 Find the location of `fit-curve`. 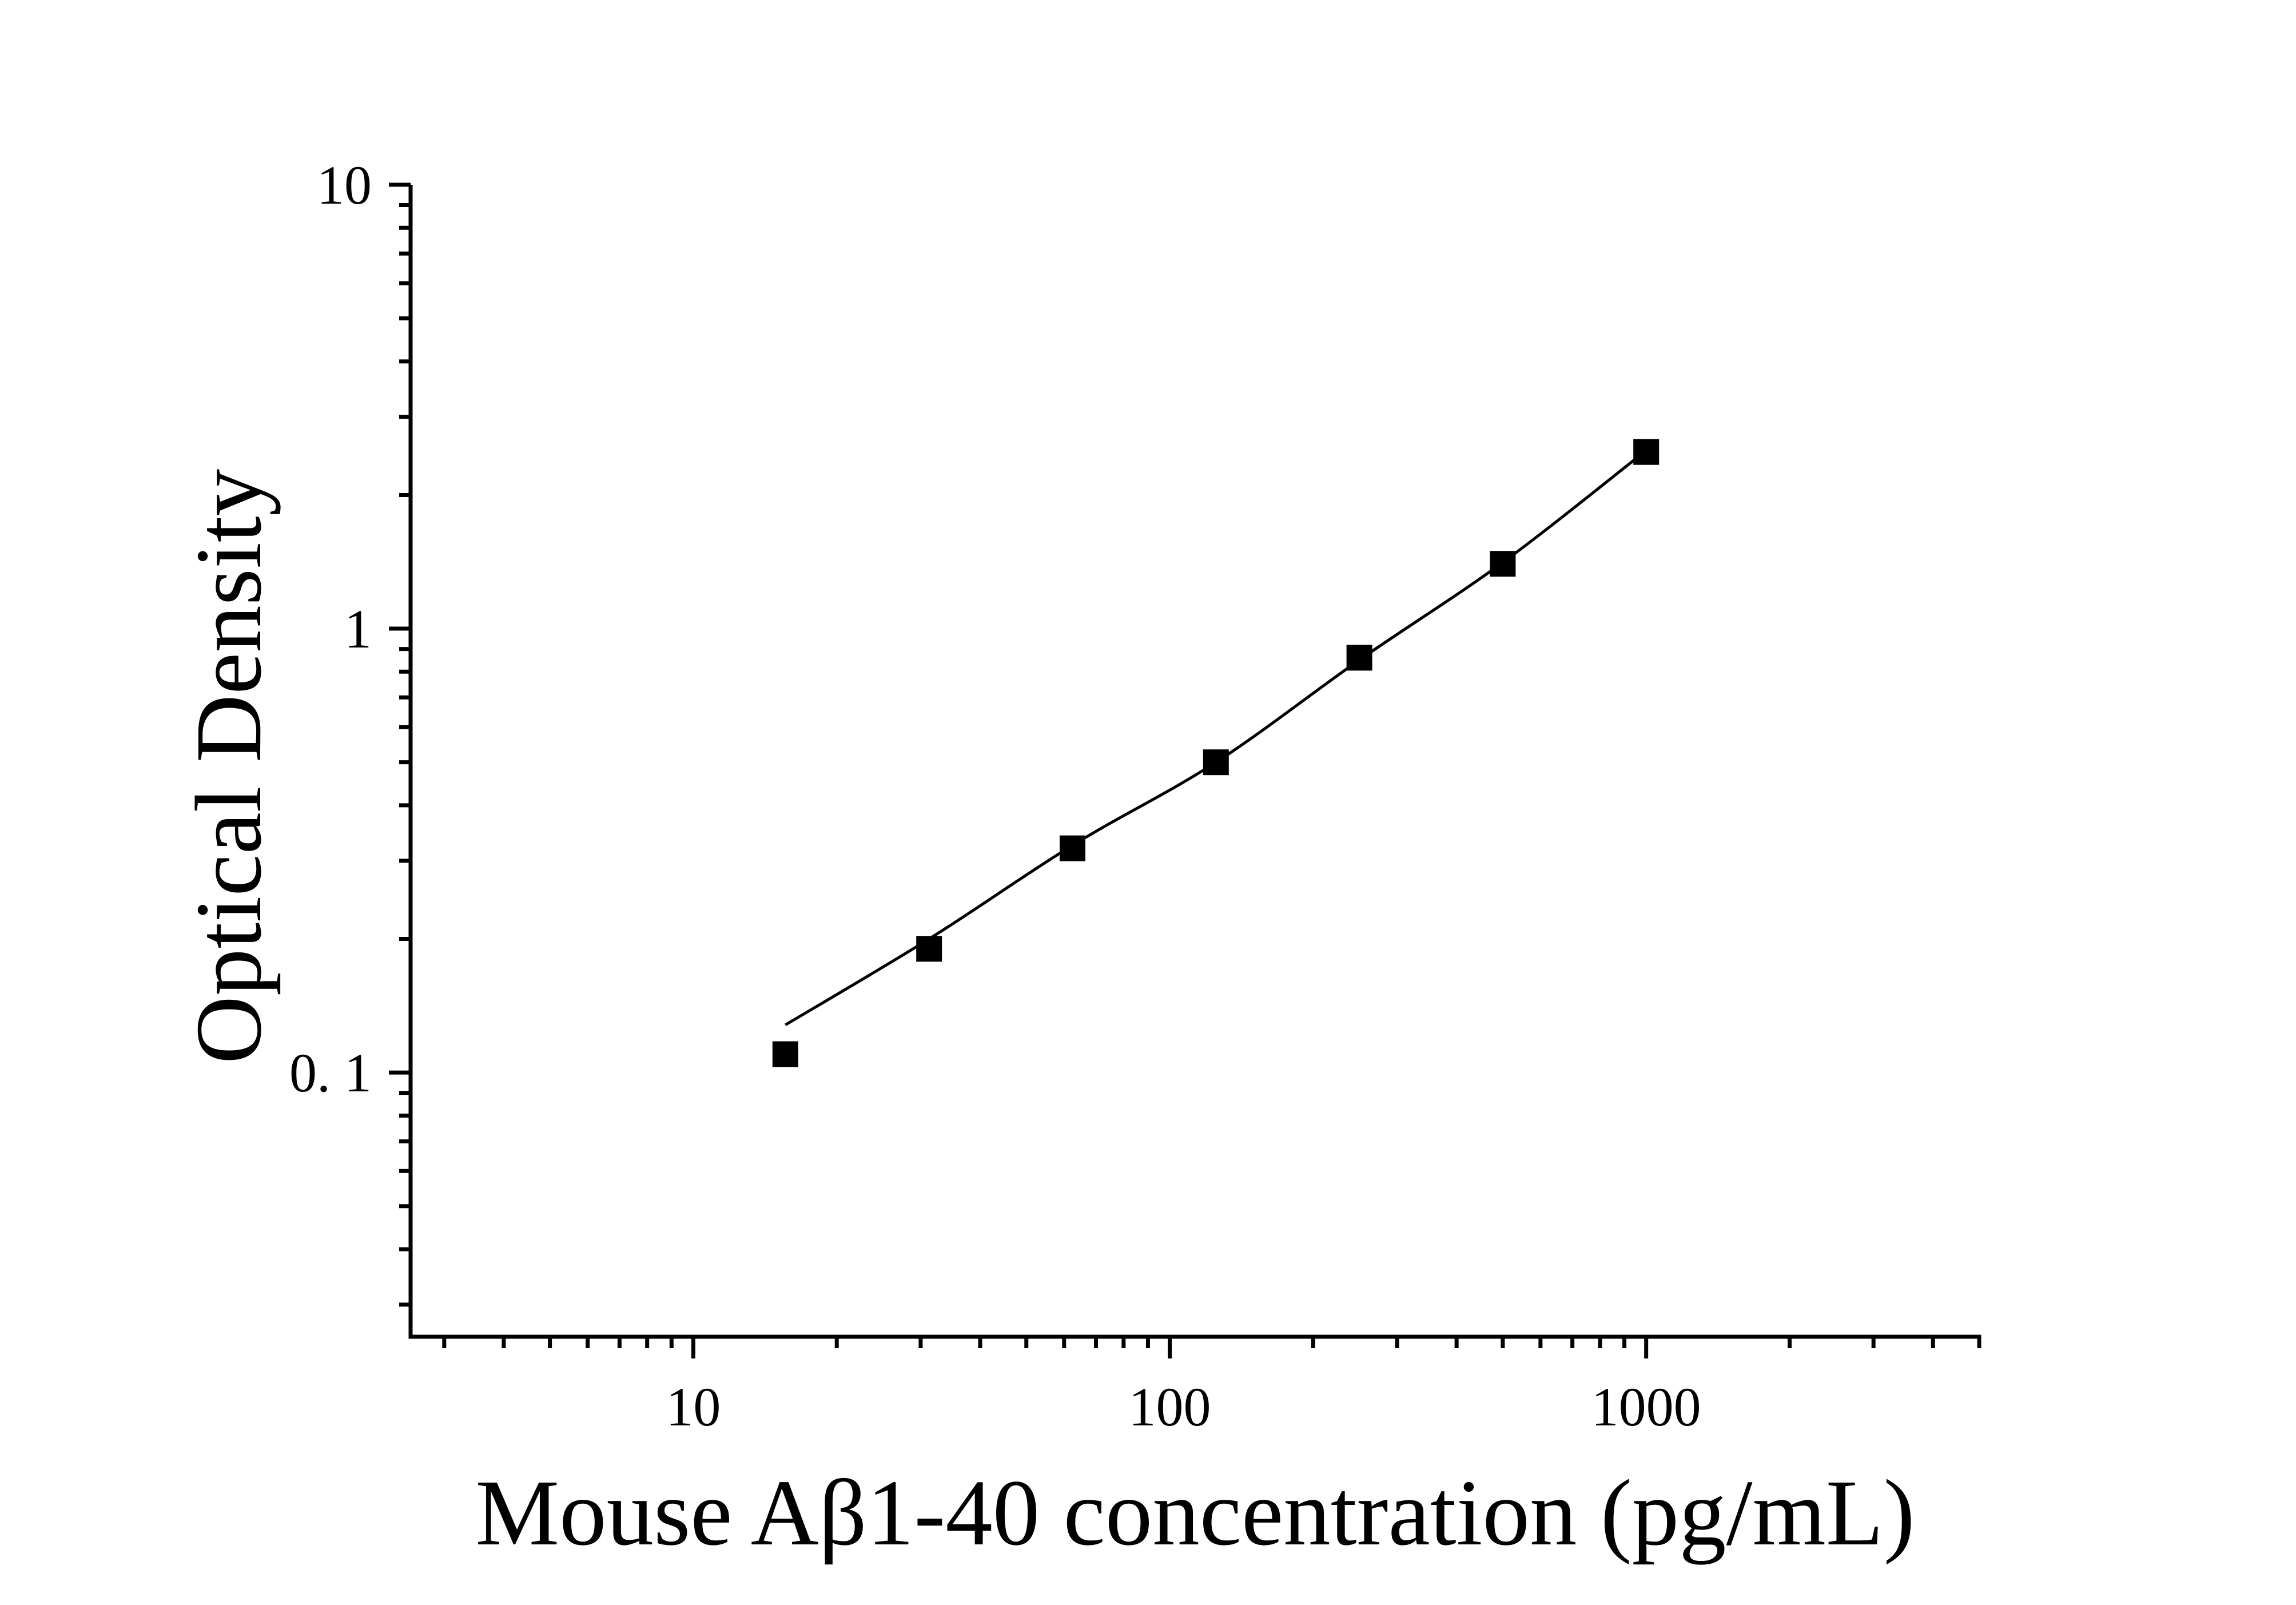

fit-curve is located at coordinates (1216, 738).